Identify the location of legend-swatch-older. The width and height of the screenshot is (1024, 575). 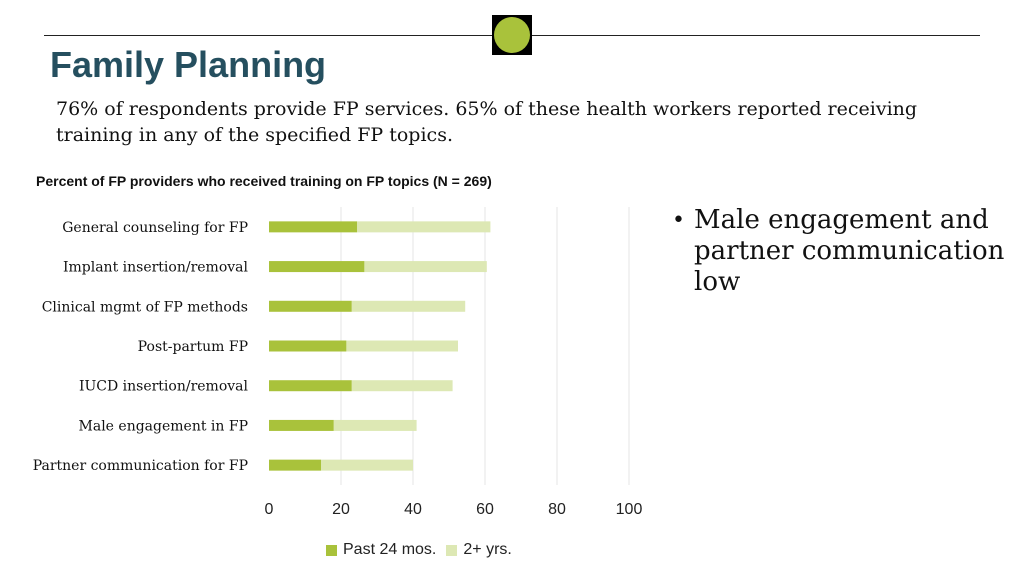
(452, 550).